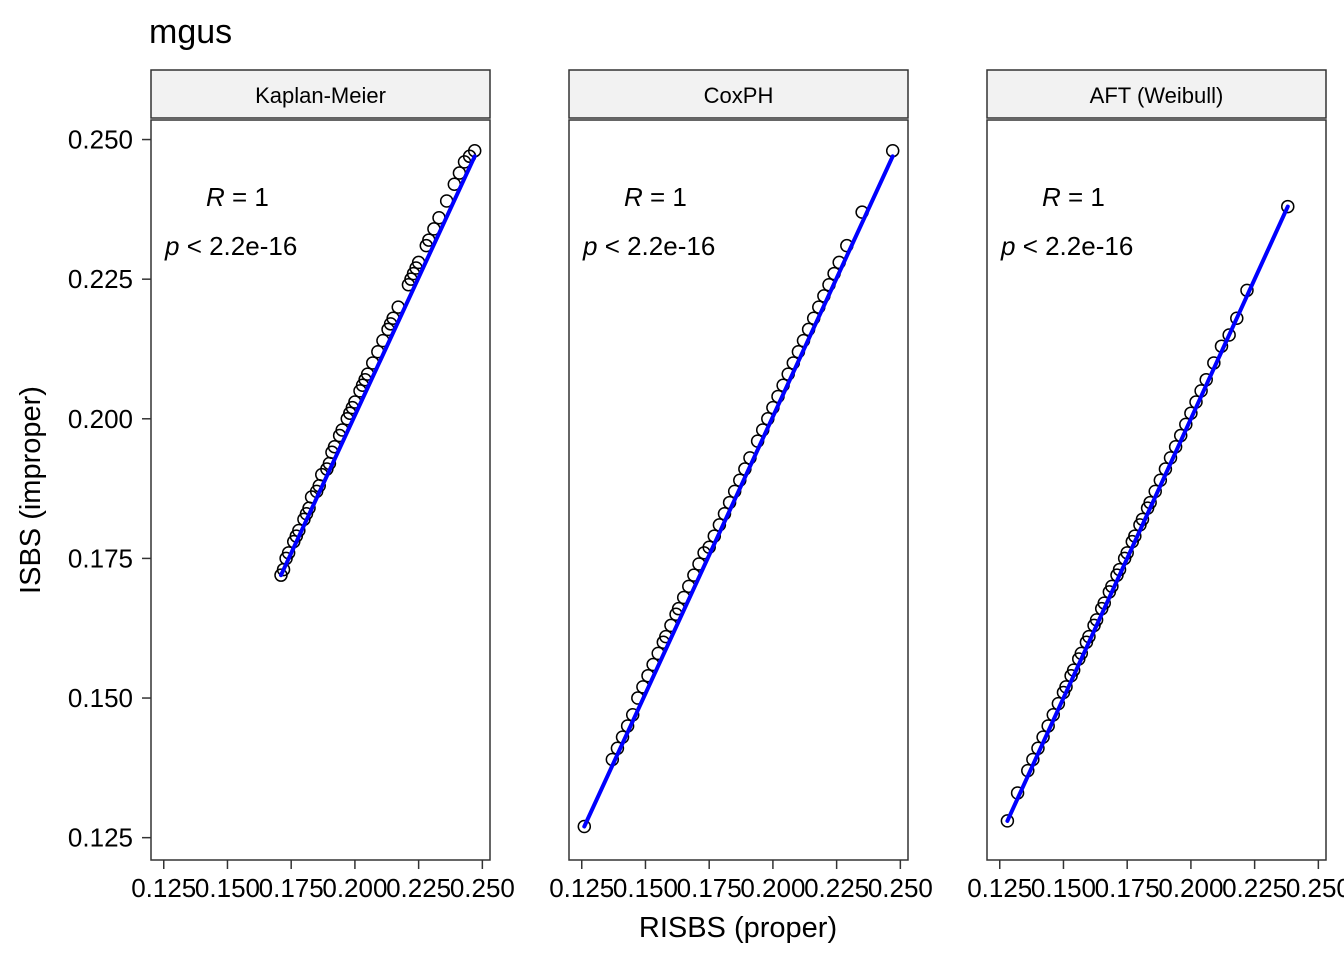 This screenshot has width=1344, height=960. I want to click on y-tick-label: 0.225, so click(100, 279).